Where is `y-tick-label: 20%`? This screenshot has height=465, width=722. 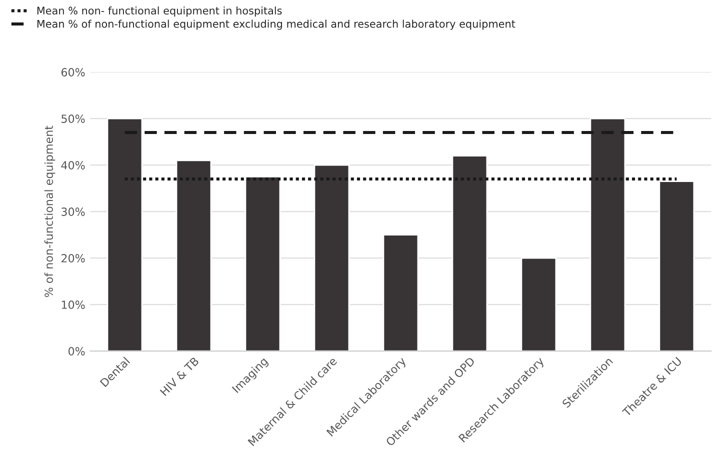
y-tick-label: 20% is located at coordinates (73, 258).